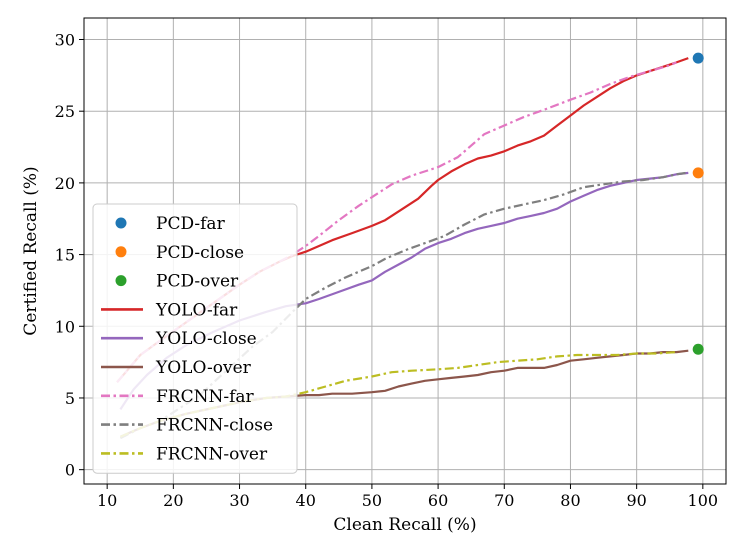 The width and height of the screenshot is (747, 560). I want to click on legend-label-yolo-far: YOLO-far, so click(196, 310).